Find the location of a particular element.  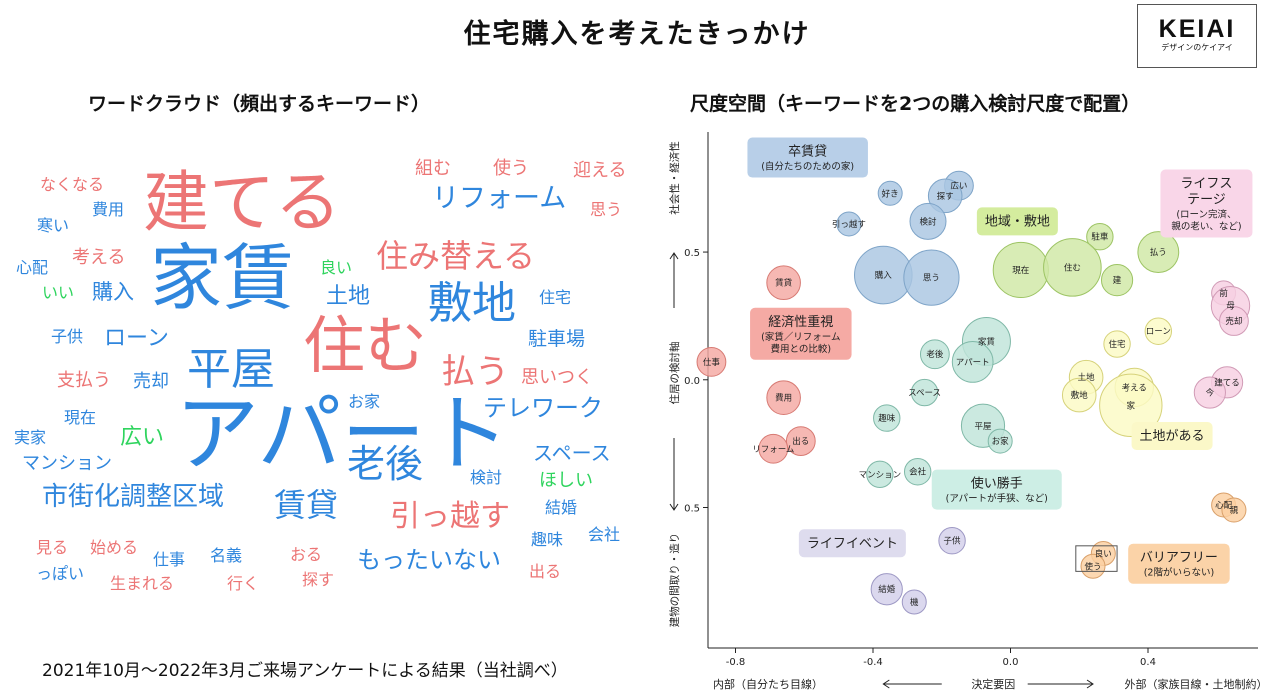

cloud-word: 売却 is located at coordinates (151, 381).